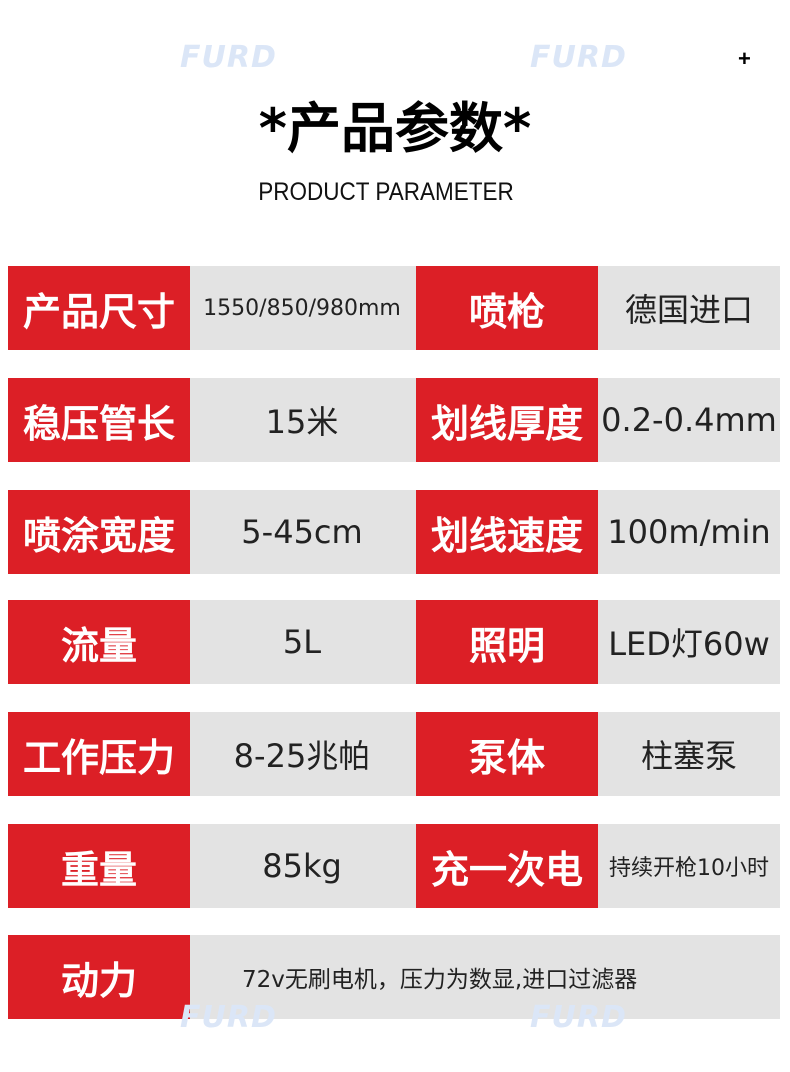 The image size is (790, 1072). I want to click on spec-label: 划线厚度, so click(507, 420).